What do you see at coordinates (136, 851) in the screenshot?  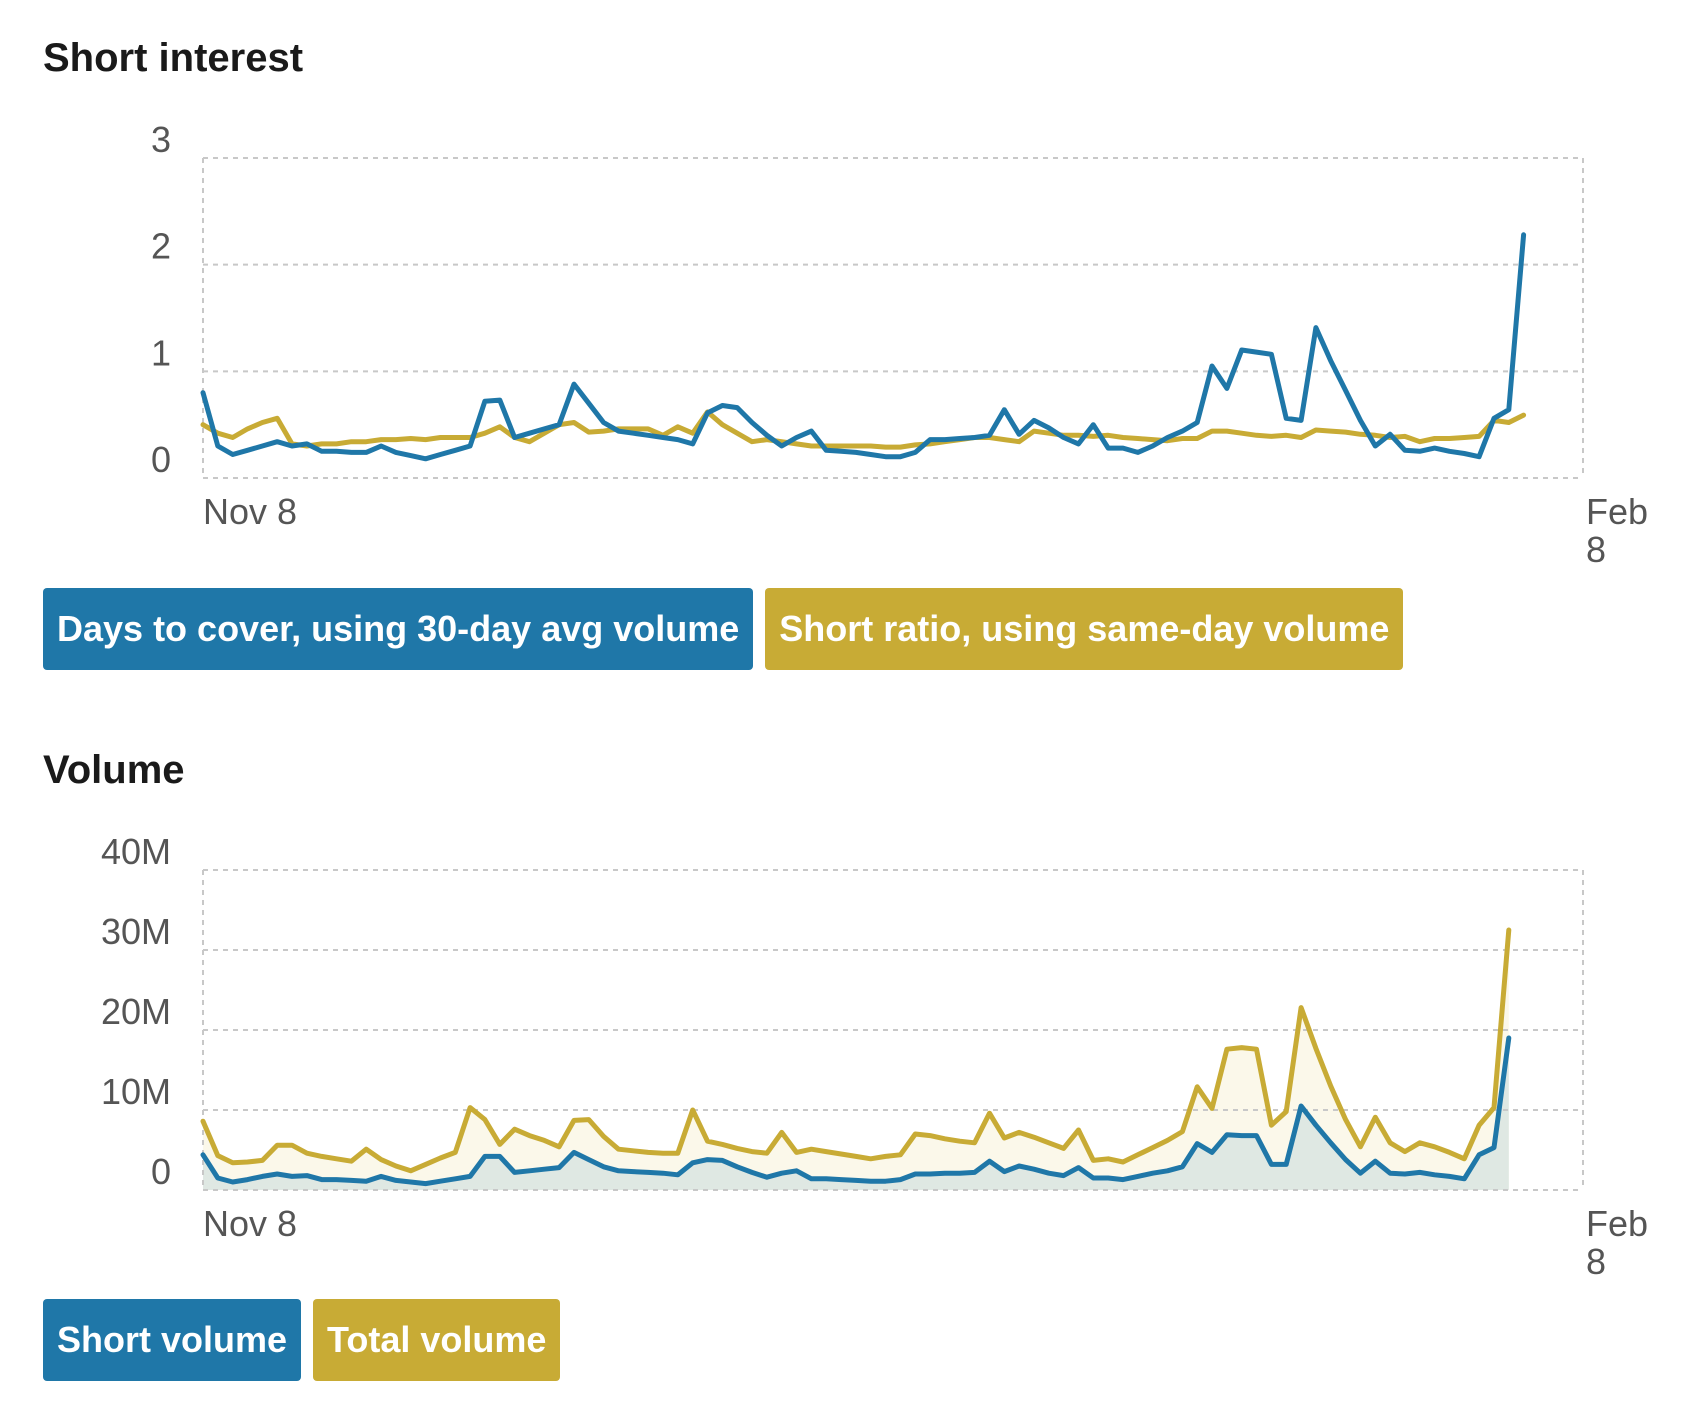 I see `y-tick-label: 40M` at bounding box center [136, 851].